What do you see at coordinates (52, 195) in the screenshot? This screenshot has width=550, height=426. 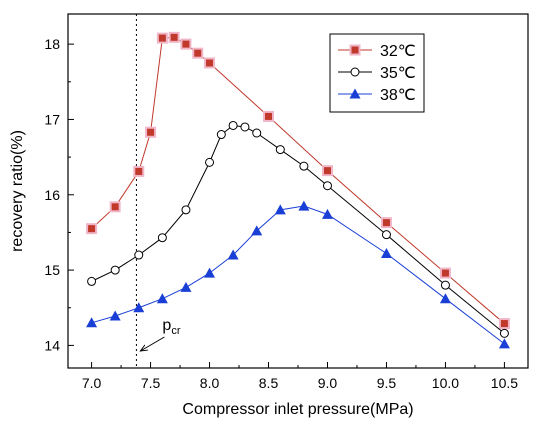 I see `y-tick-label: 16` at bounding box center [52, 195].